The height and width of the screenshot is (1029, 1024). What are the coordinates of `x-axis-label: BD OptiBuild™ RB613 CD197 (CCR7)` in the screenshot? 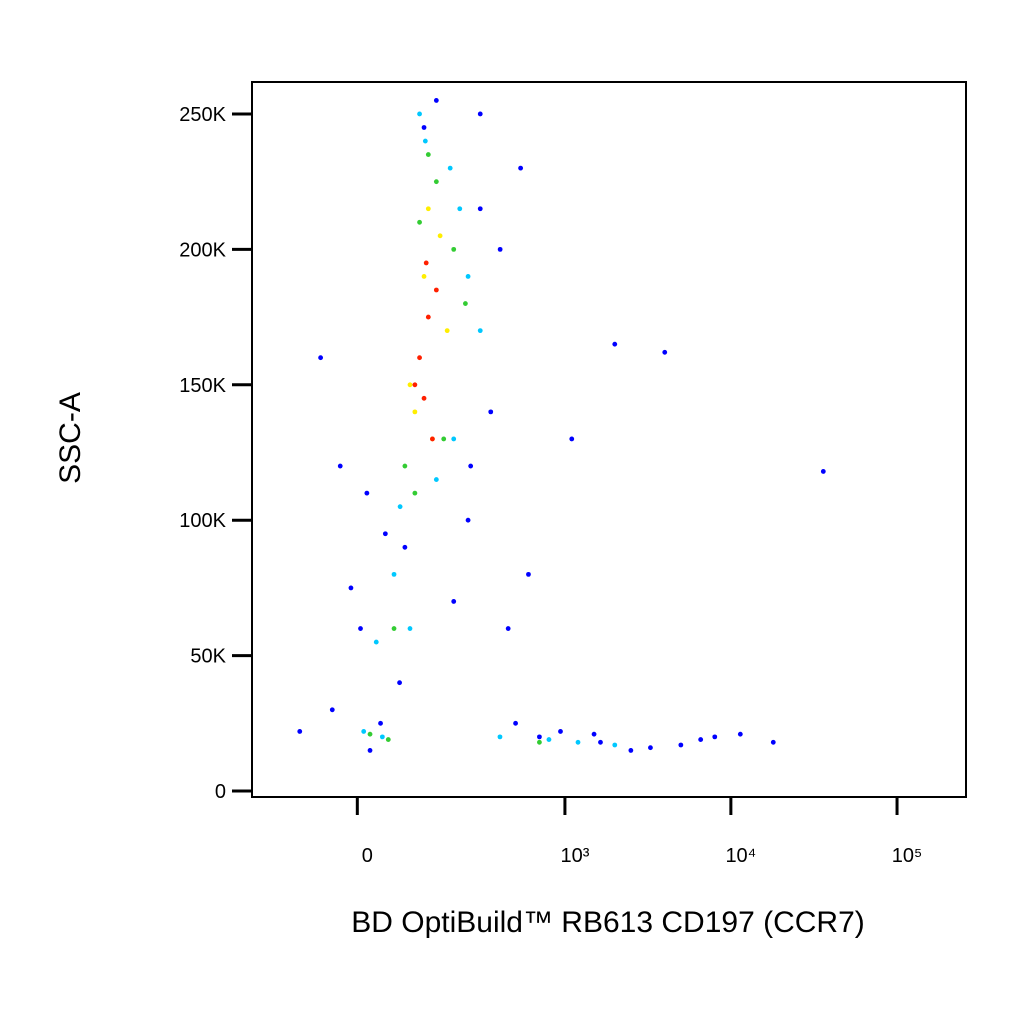 It's located at (608, 922).